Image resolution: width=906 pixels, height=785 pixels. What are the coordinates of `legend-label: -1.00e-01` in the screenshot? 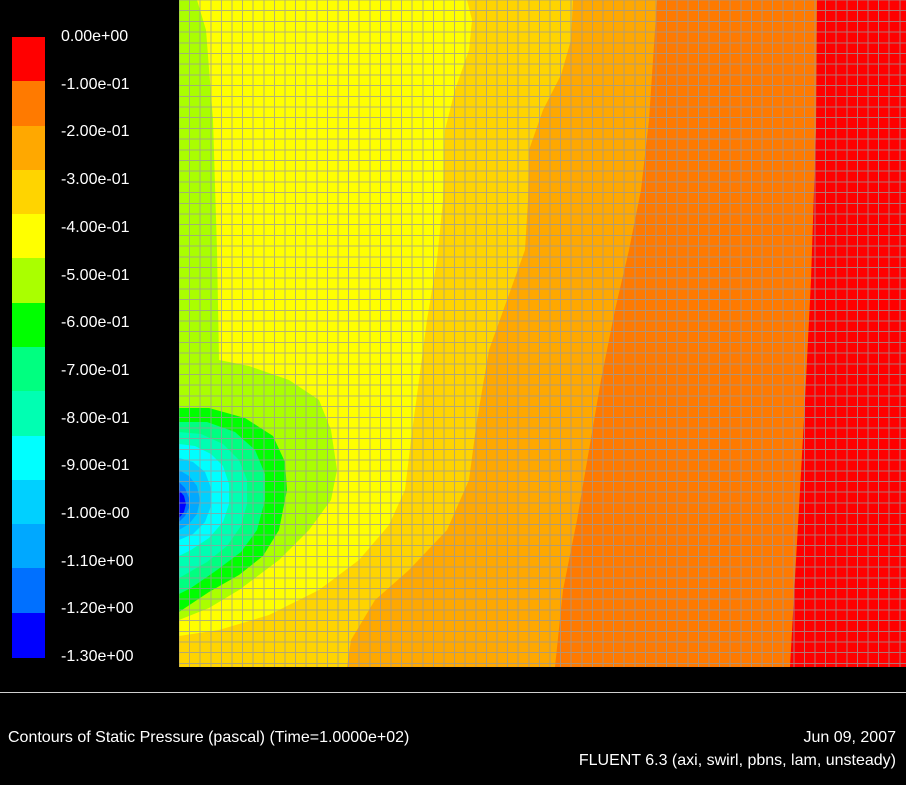 It's located at (95, 84).